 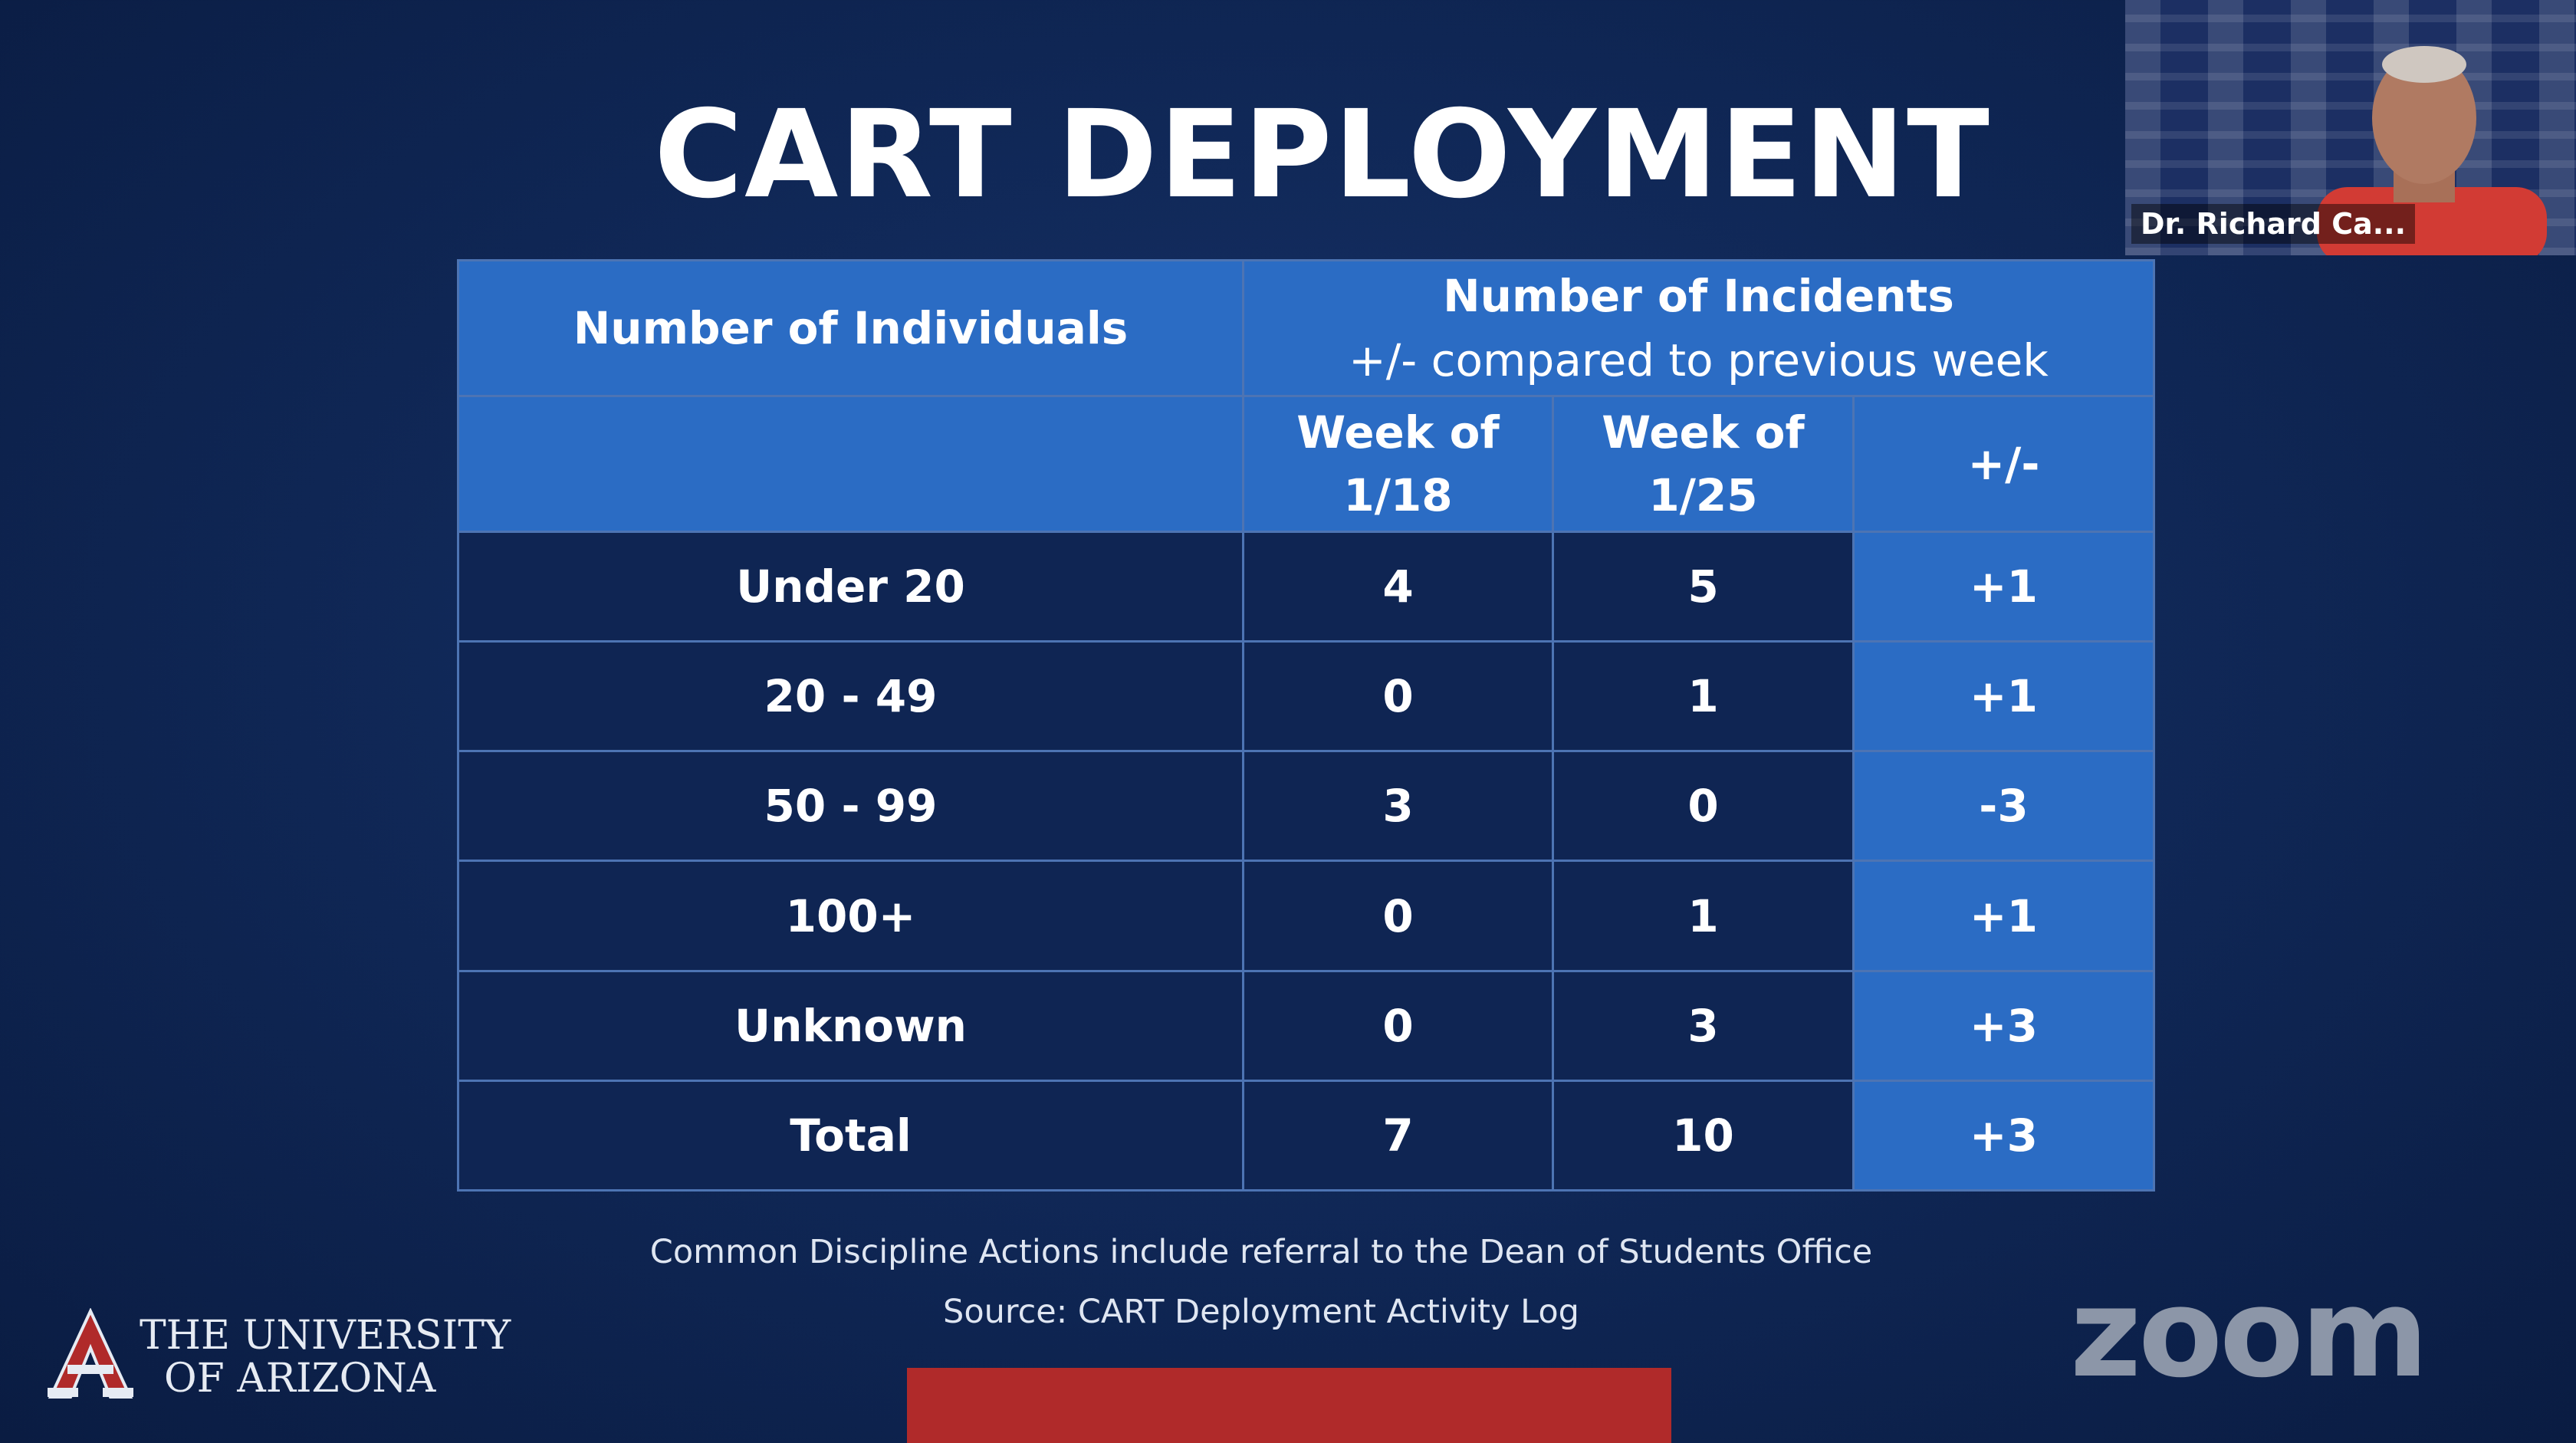 What do you see at coordinates (1322, 155) in the screenshot?
I see `slide-title: CART DEPLOYMENT` at bounding box center [1322, 155].